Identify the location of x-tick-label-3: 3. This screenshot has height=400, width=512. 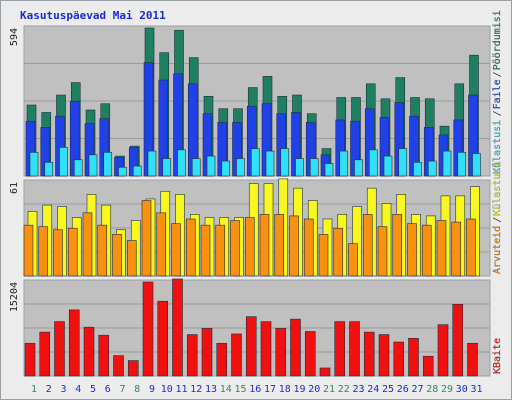
(63, 389).